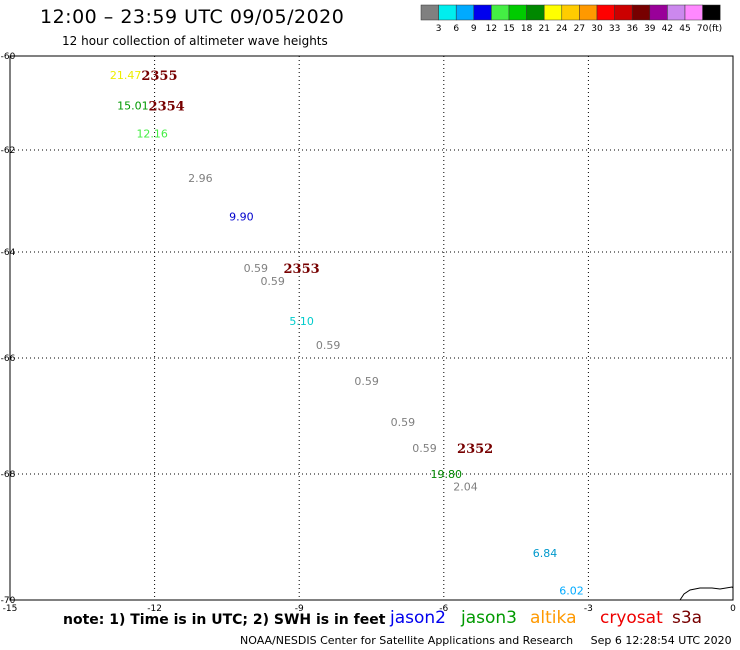 The image size is (740, 650). What do you see at coordinates (154, 609) in the screenshot?
I see `x-tick-label: -12` at bounding box center [154, 609].